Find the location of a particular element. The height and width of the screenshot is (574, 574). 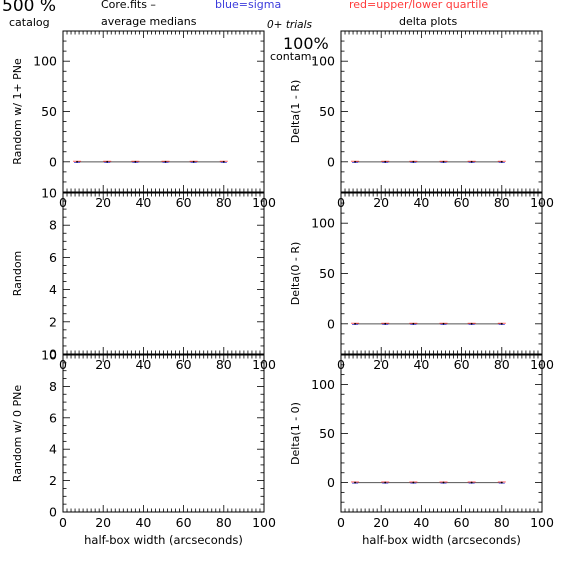

big-percent-label: 500 % is located at coordinates (29, 8).